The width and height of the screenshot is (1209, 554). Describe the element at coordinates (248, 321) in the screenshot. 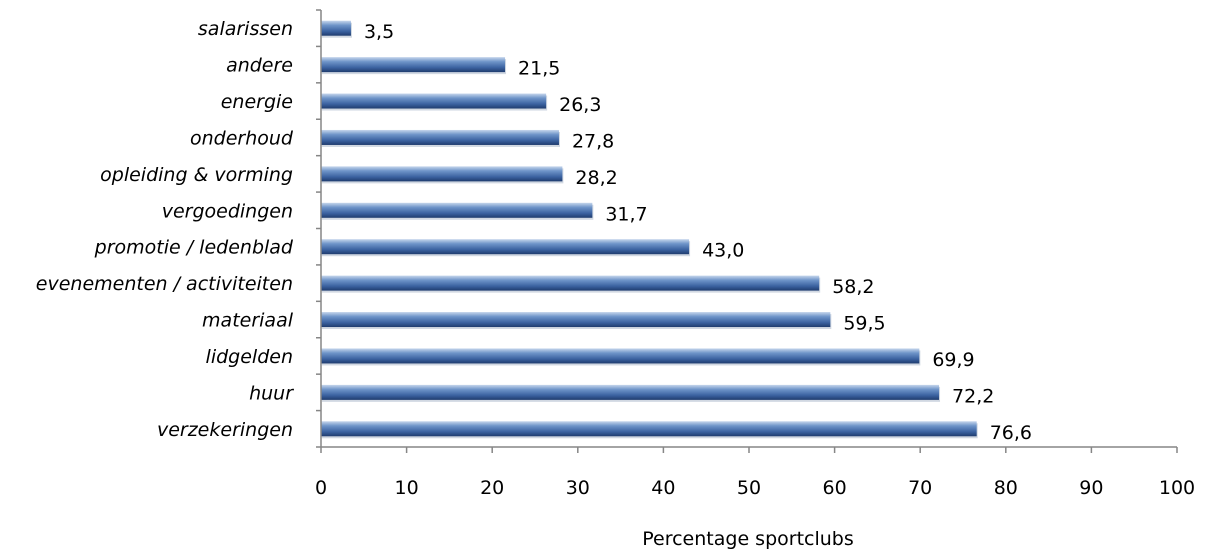

I see `category-label: materiaal` at that location.